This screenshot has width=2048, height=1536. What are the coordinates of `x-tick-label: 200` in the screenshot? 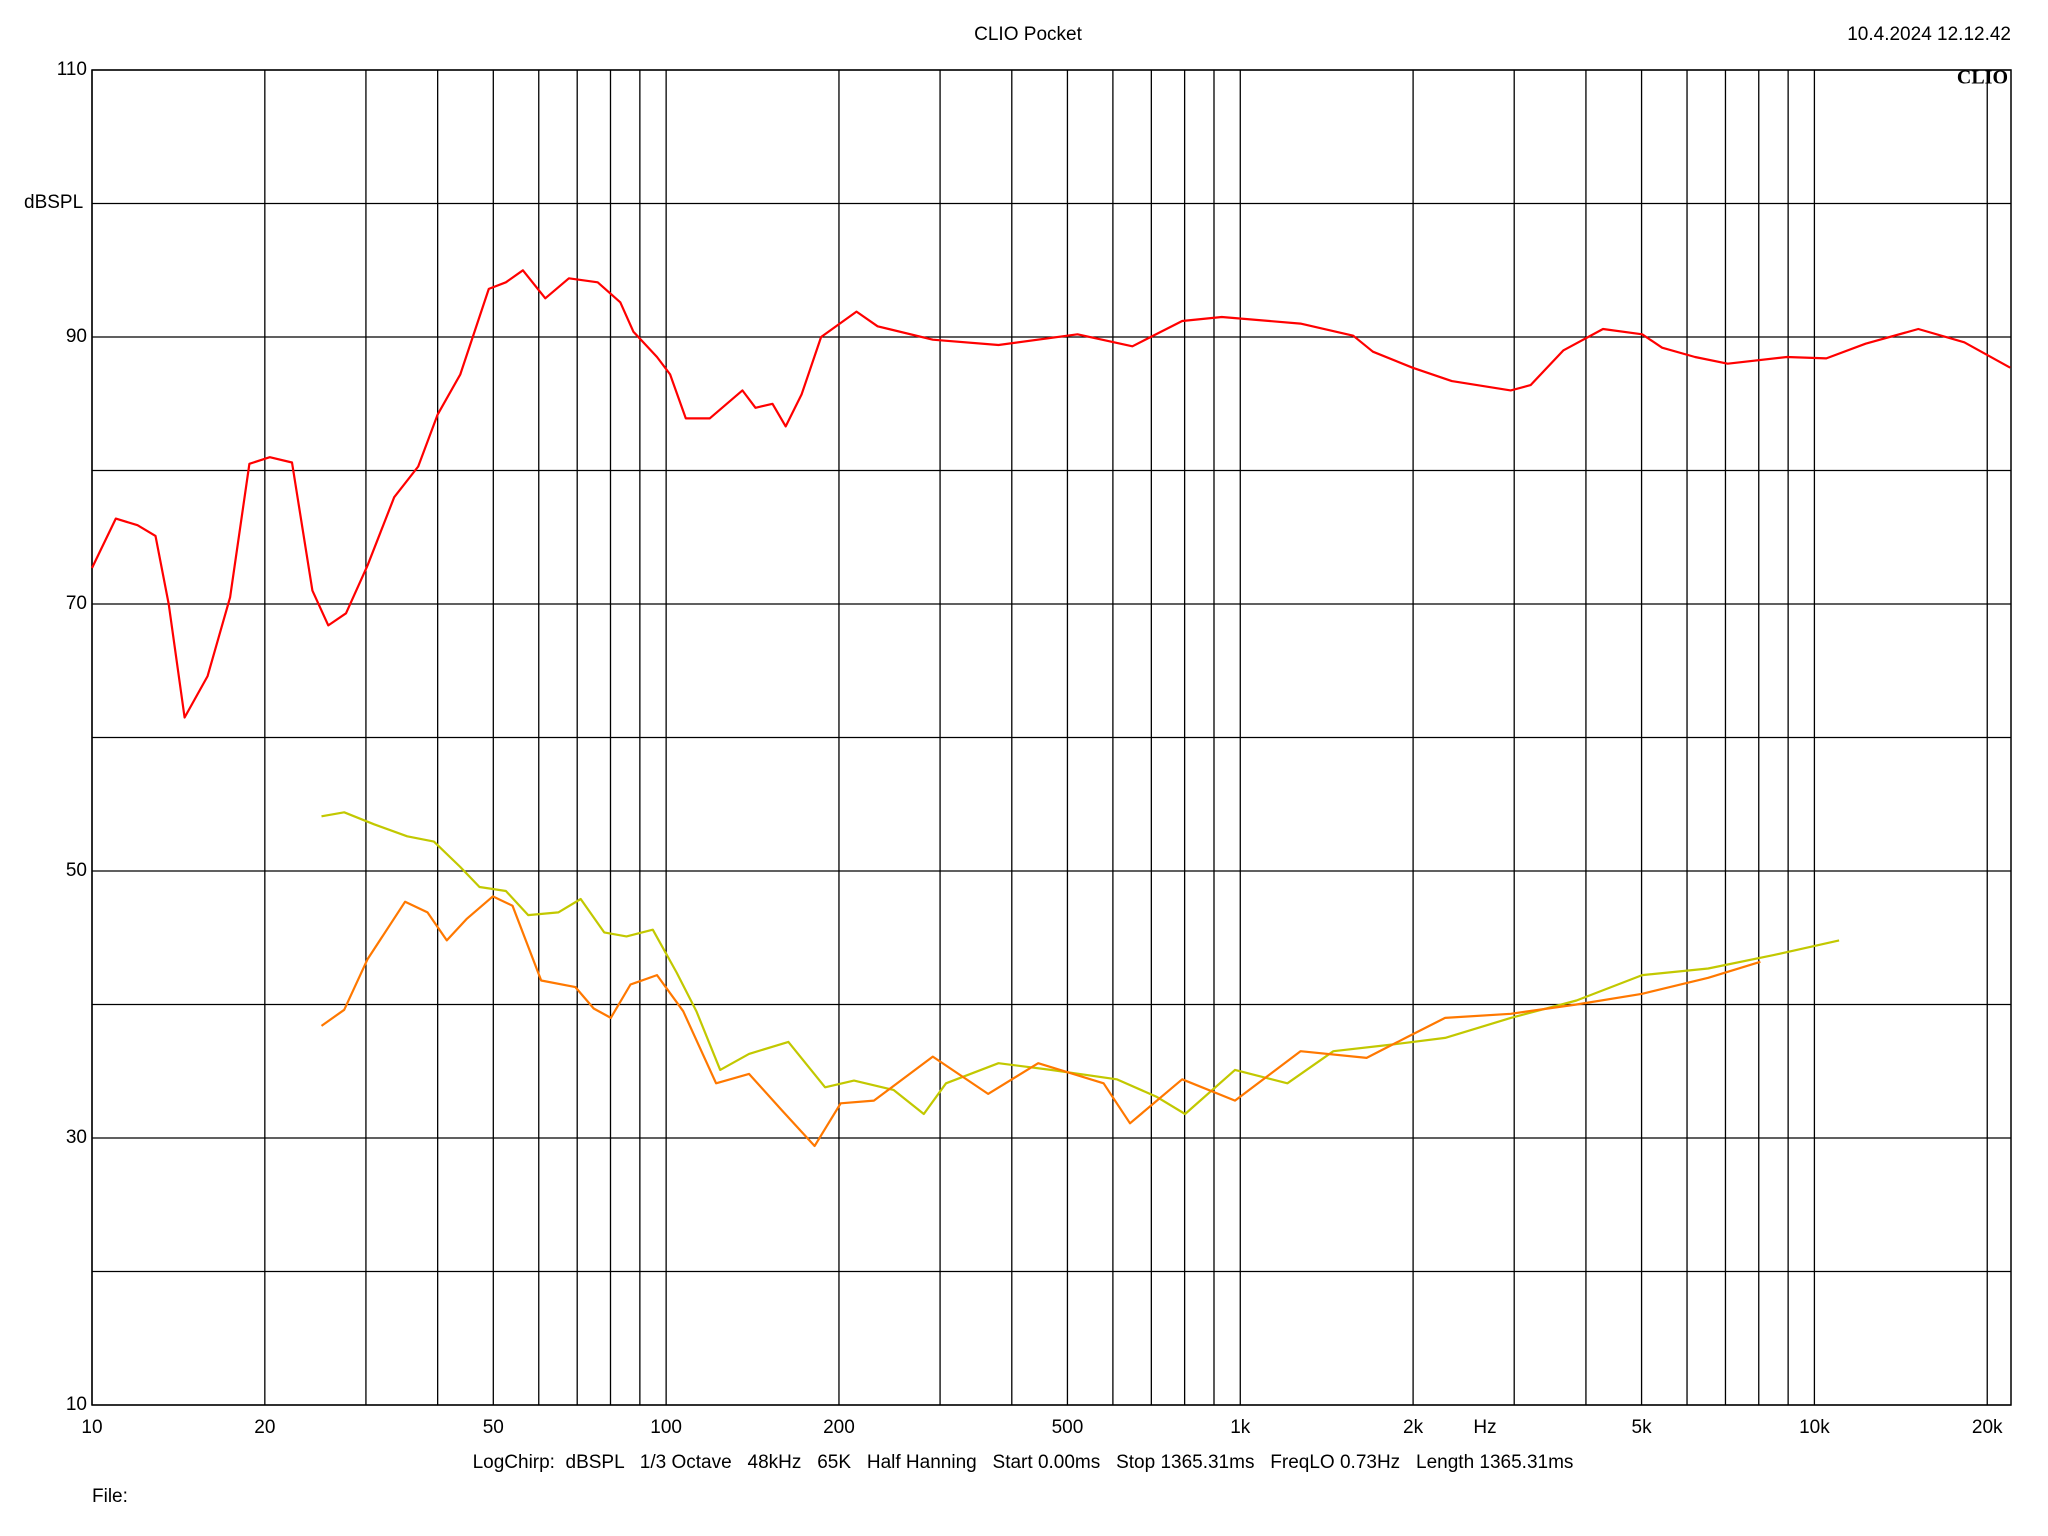 It's located at (839, 1427).